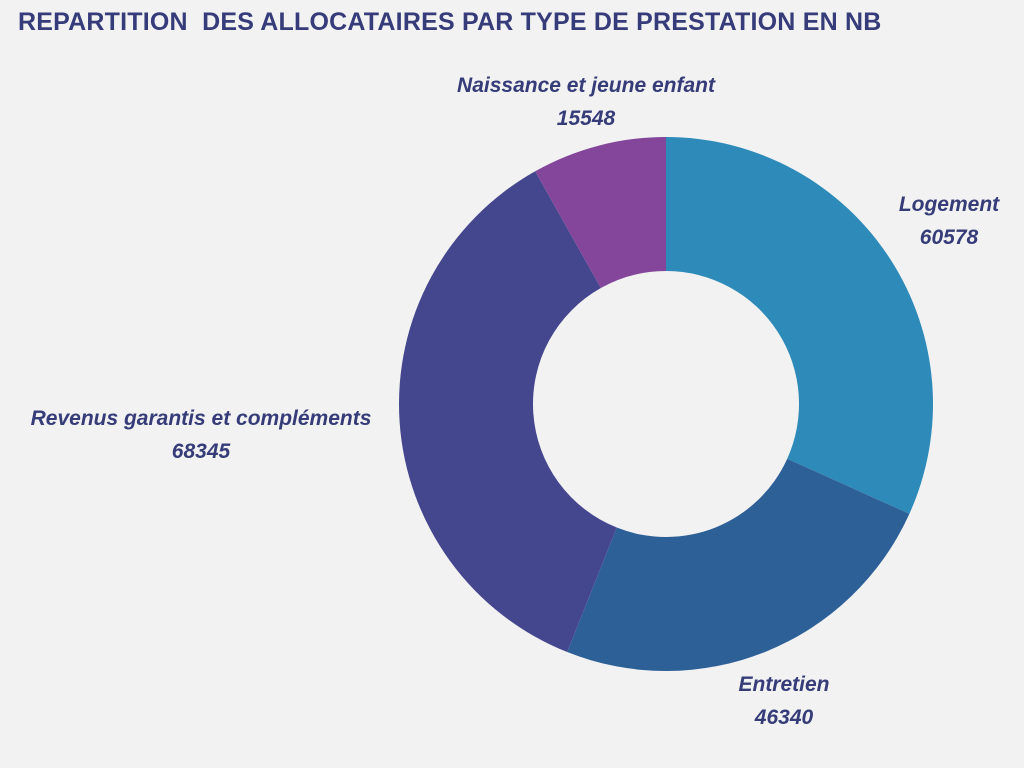  I want to click on slice-value-naissance-et-jeune-enfant: 15548, so click(586, 118).